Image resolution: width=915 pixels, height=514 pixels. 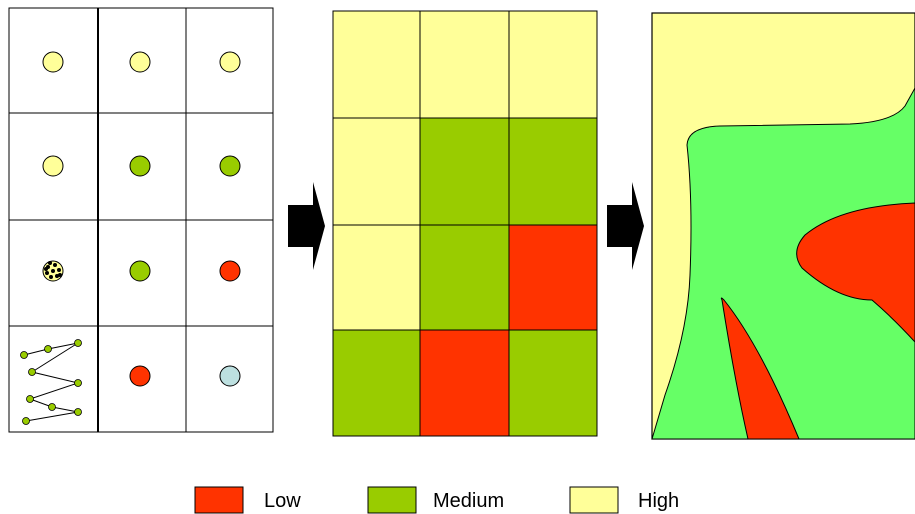 What do you see at coordinates (219, 500) in the screenshot?
I see `legend-swatch-low` at bounding box center [219, 500].